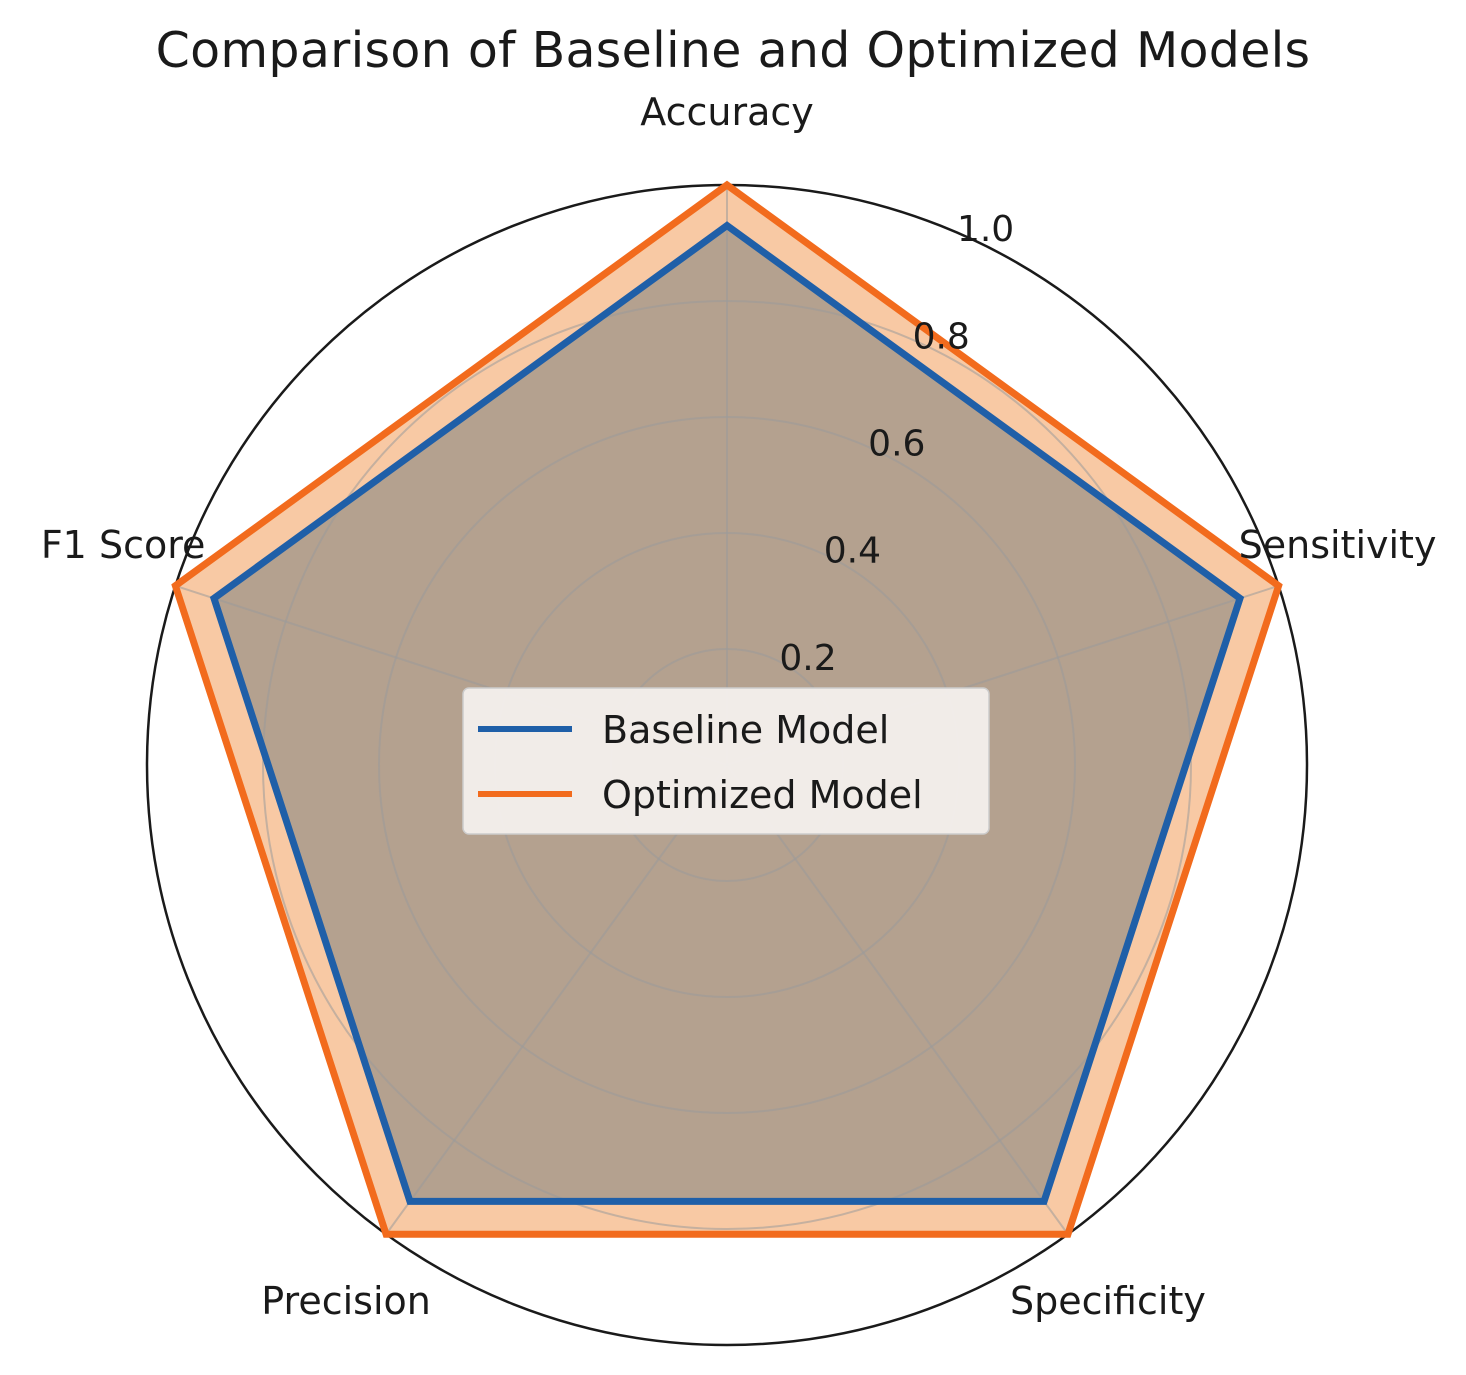 The image size is (1466, 1375). I want to click on r-tick-label-0: 0.2, so click(807, 658).